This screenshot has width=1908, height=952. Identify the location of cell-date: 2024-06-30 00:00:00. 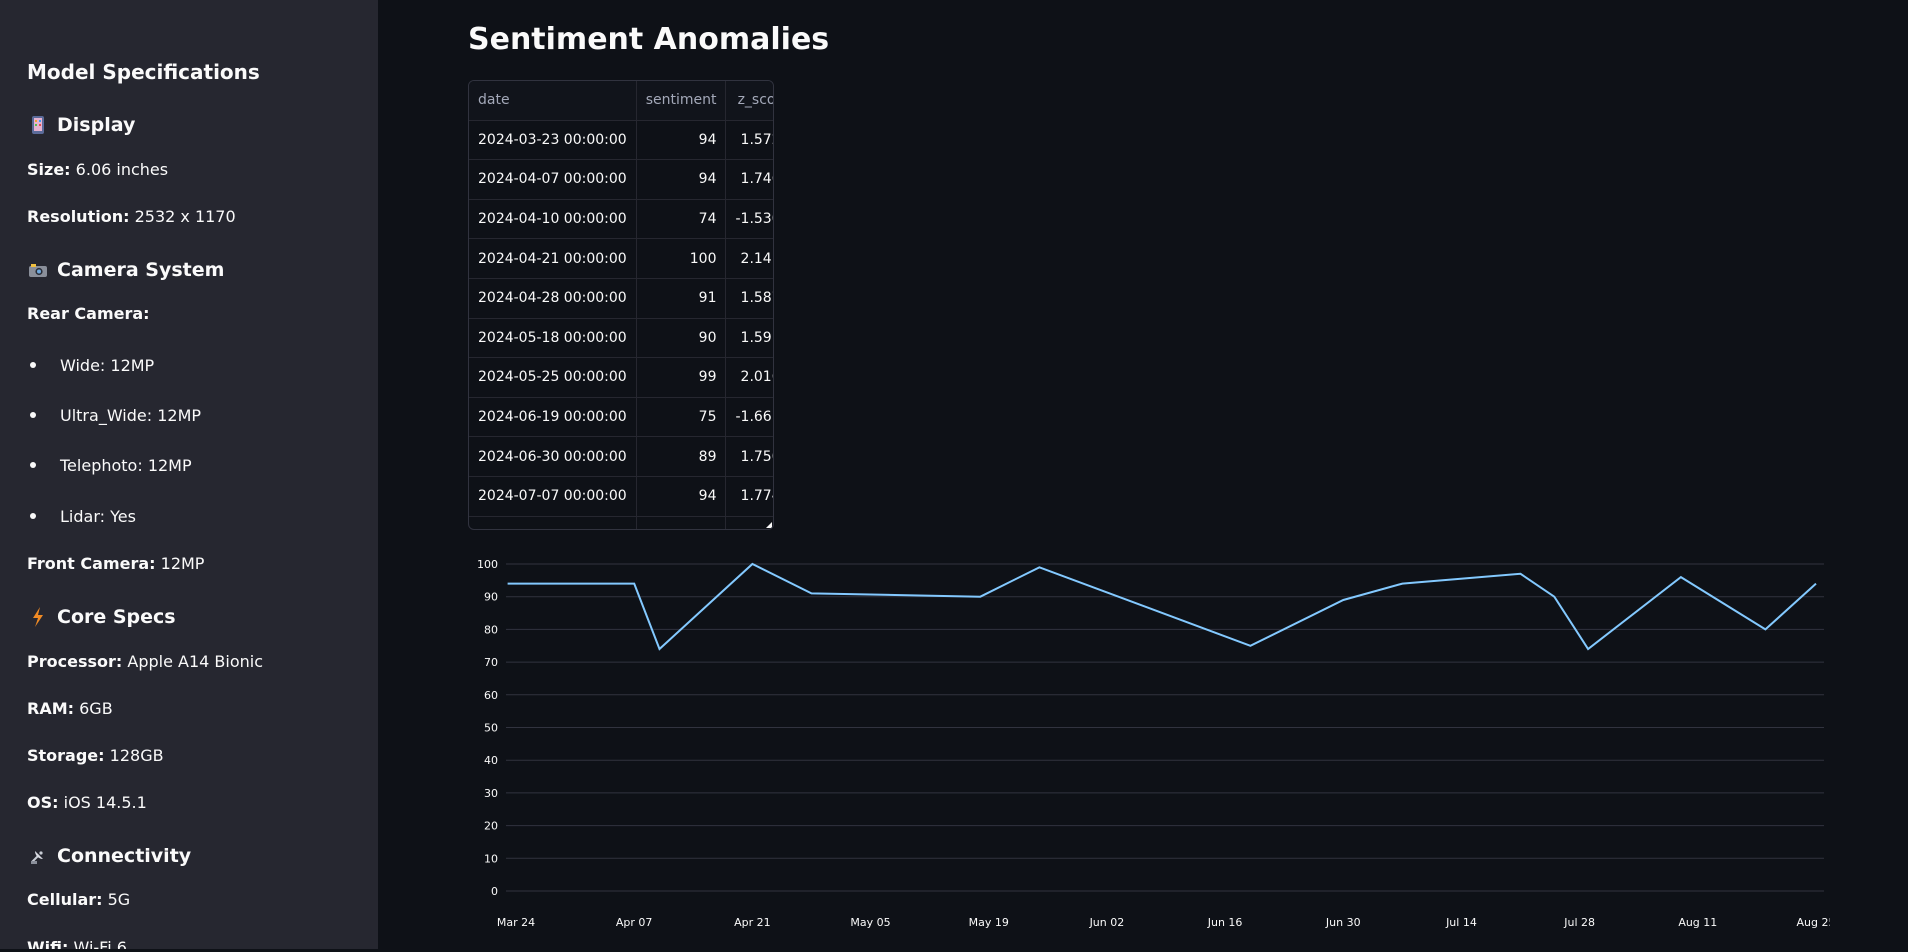
(553, 456).